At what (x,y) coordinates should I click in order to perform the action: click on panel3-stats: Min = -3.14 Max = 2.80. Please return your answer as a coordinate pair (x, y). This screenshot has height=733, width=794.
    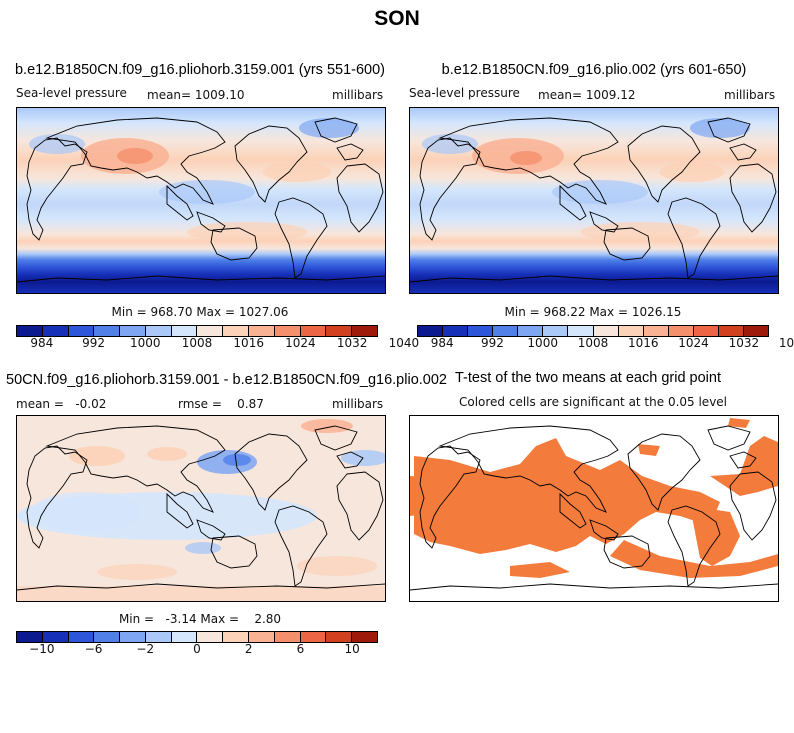
    Looking at the image, I should click on (200, 619).